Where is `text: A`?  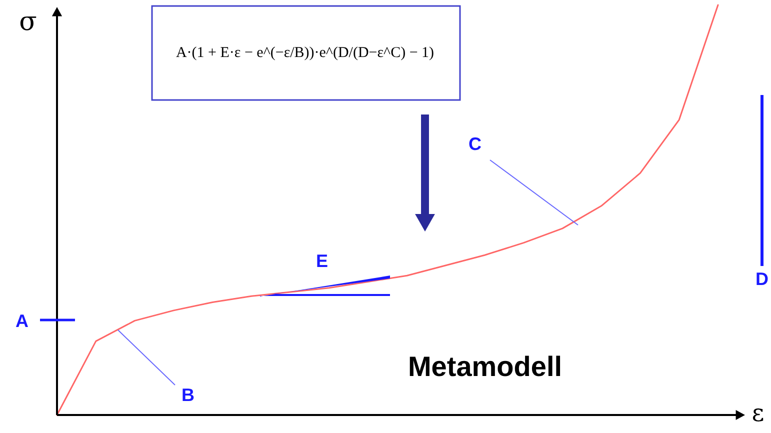 text: A is located at coordinates (22, 321).